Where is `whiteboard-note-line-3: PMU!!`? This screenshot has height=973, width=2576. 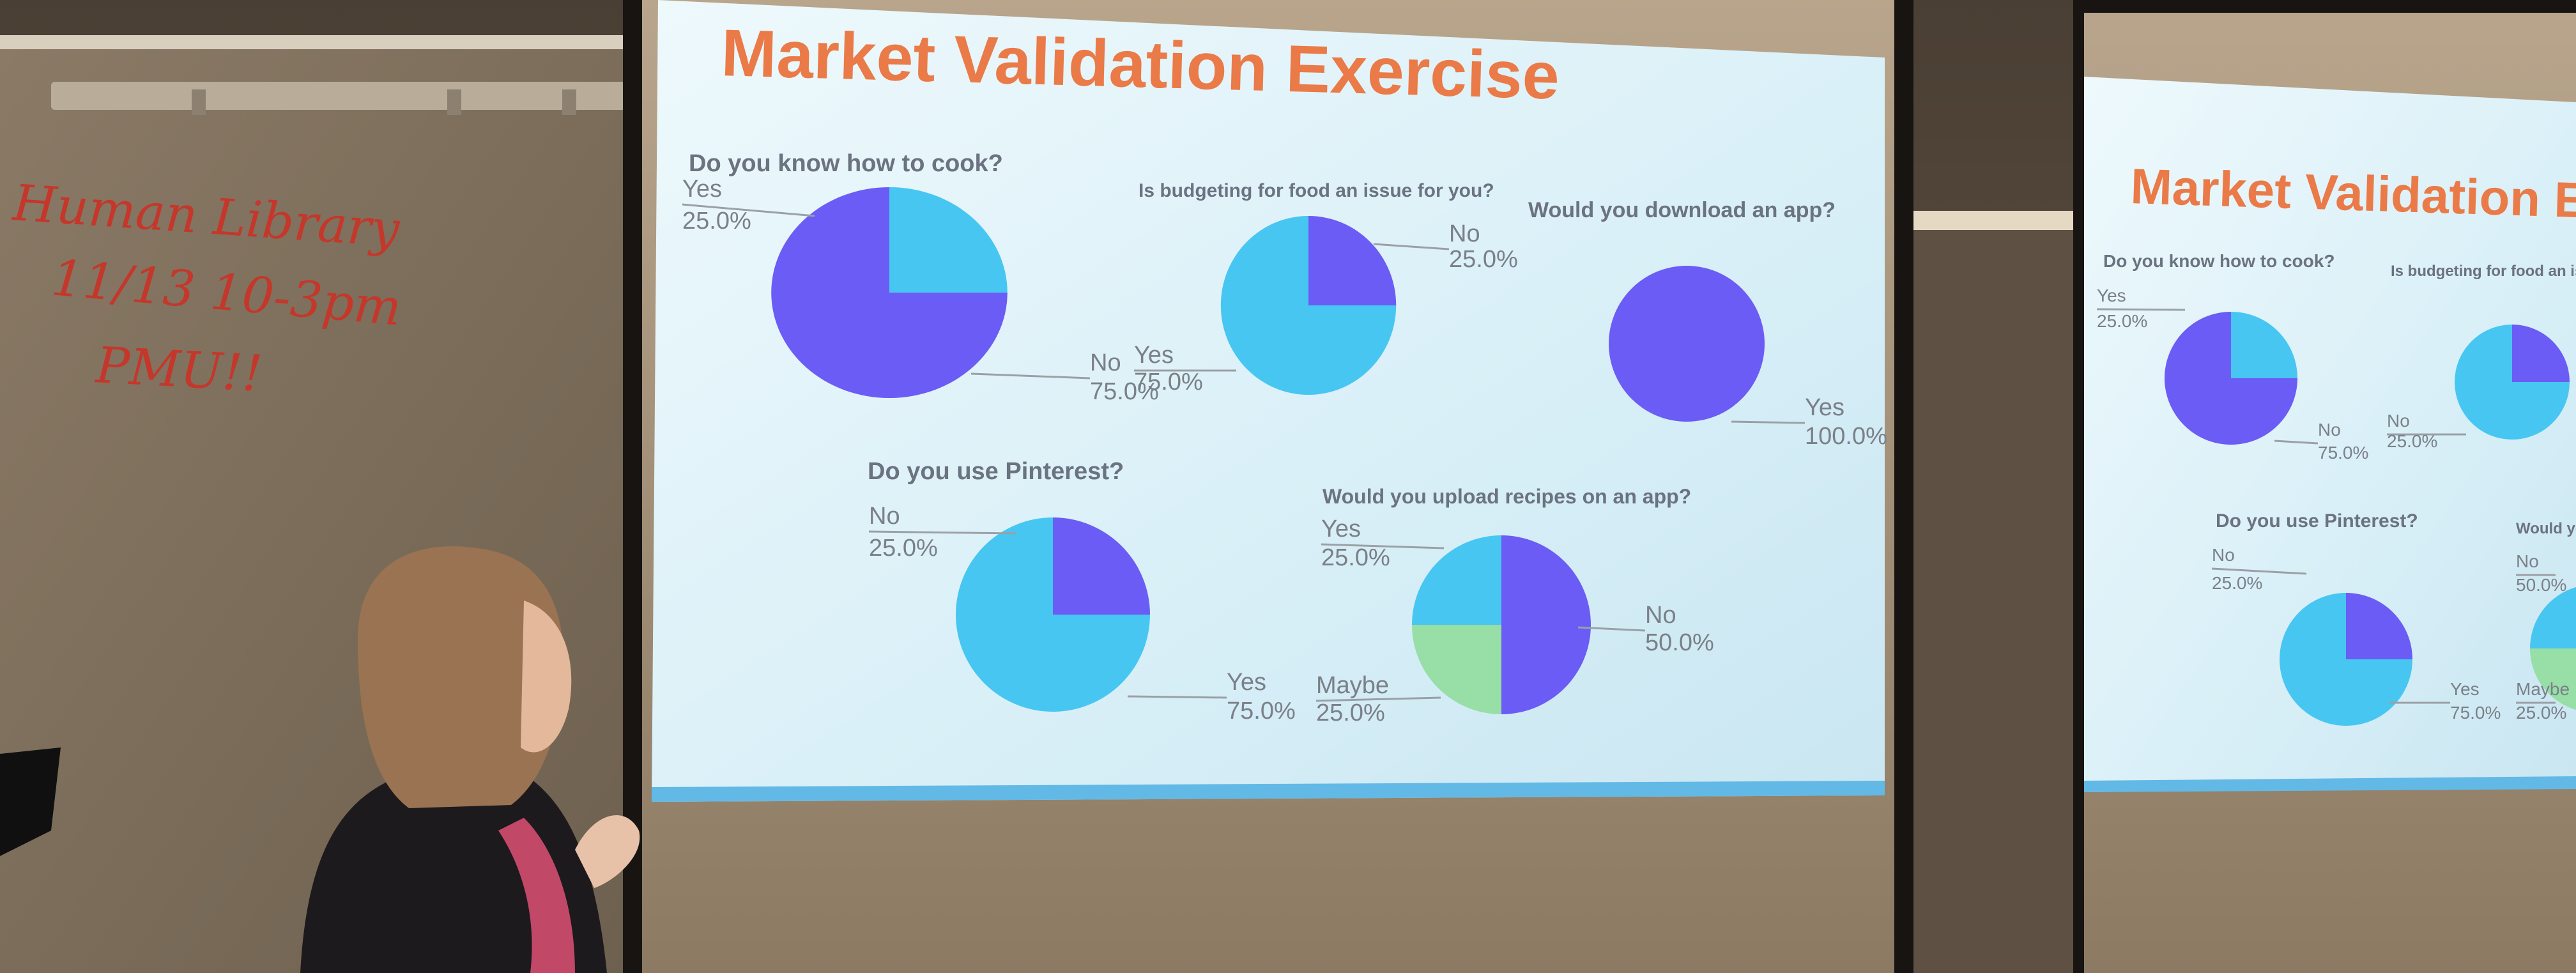
whiteboard-note-line-3: PMU!! is located at coordinates (179, 370).